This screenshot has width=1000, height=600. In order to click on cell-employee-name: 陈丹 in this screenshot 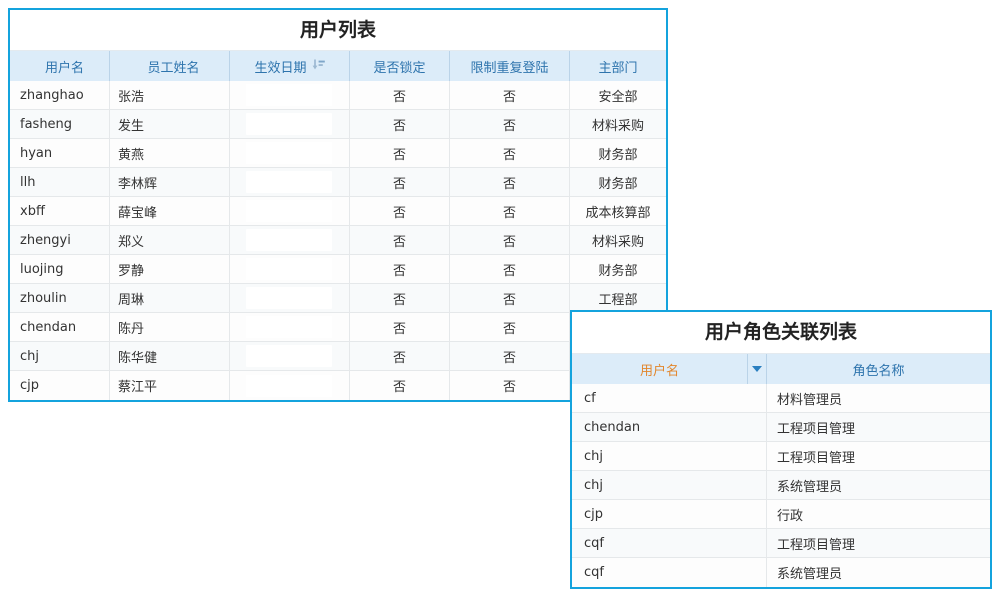, I will do `click(170, 327)`.